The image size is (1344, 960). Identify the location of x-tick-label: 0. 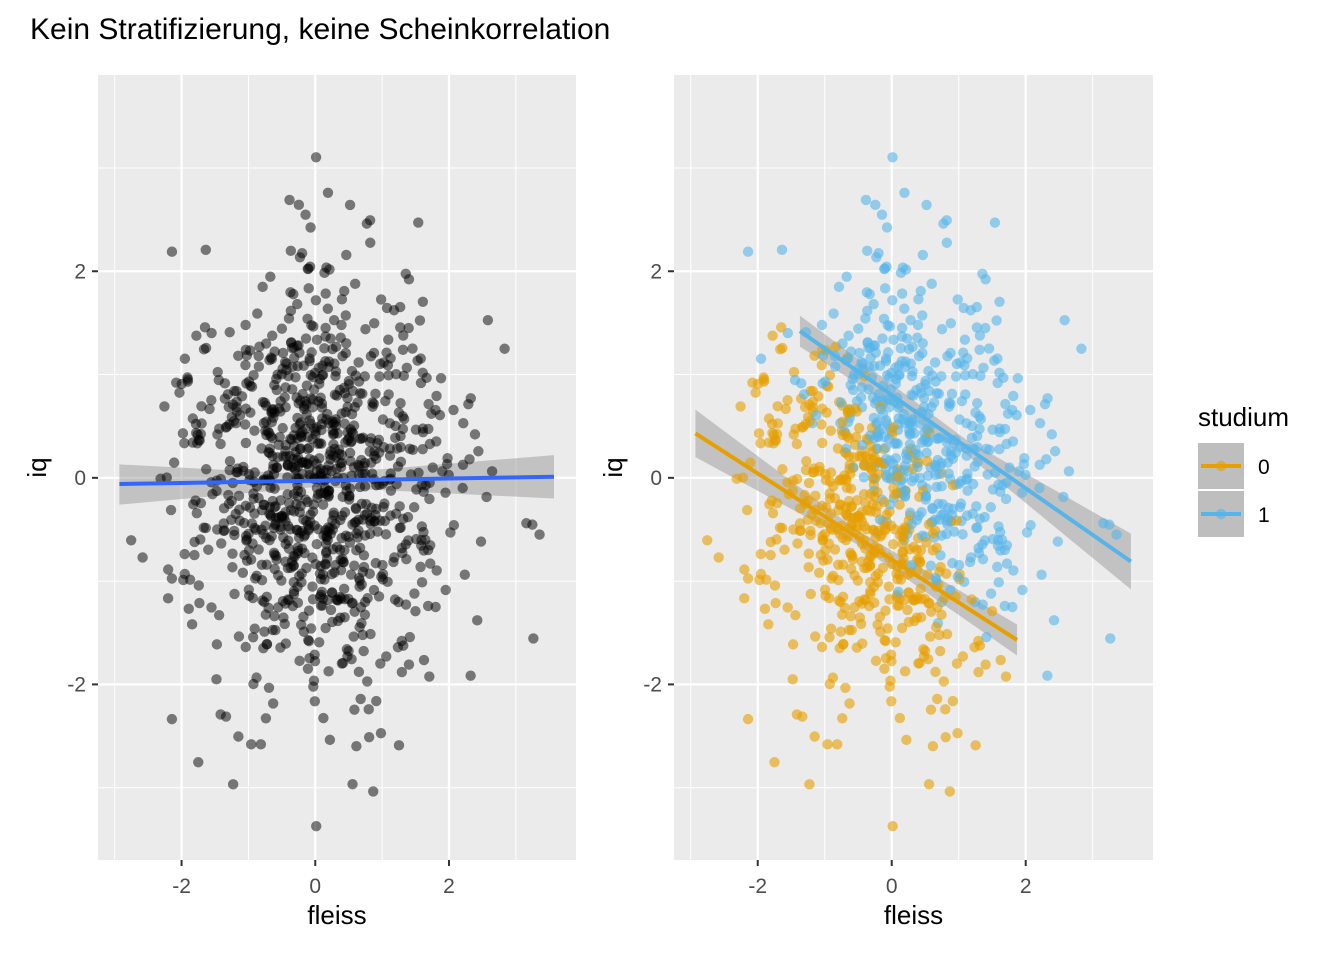
(892, 886).